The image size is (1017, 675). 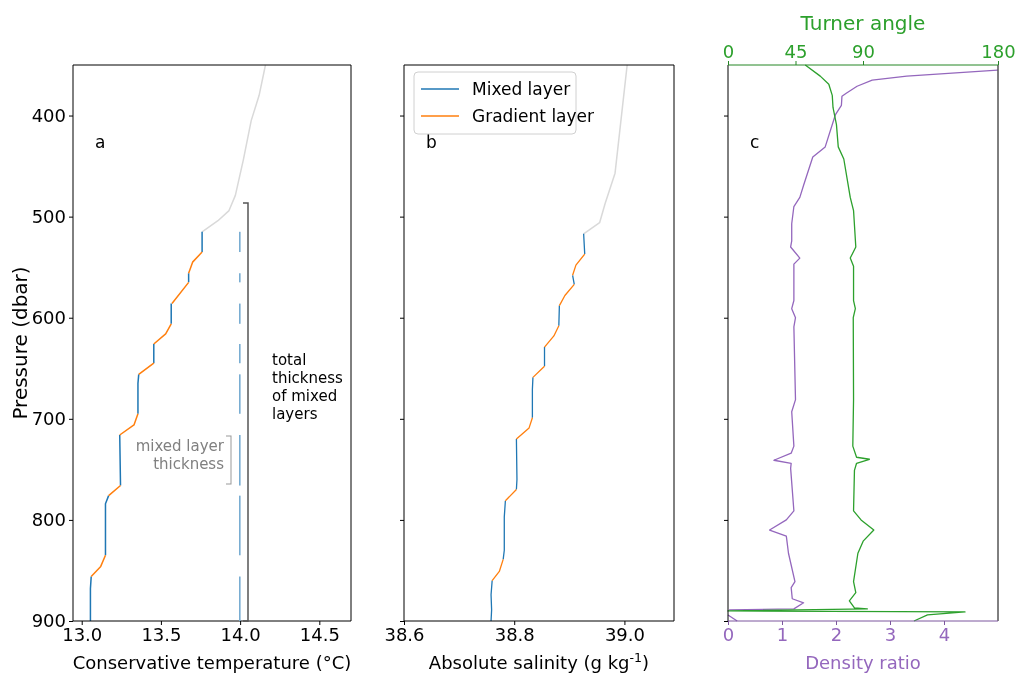 I want to click on x-tick-label: 13.5, so click(x=161, y=634).